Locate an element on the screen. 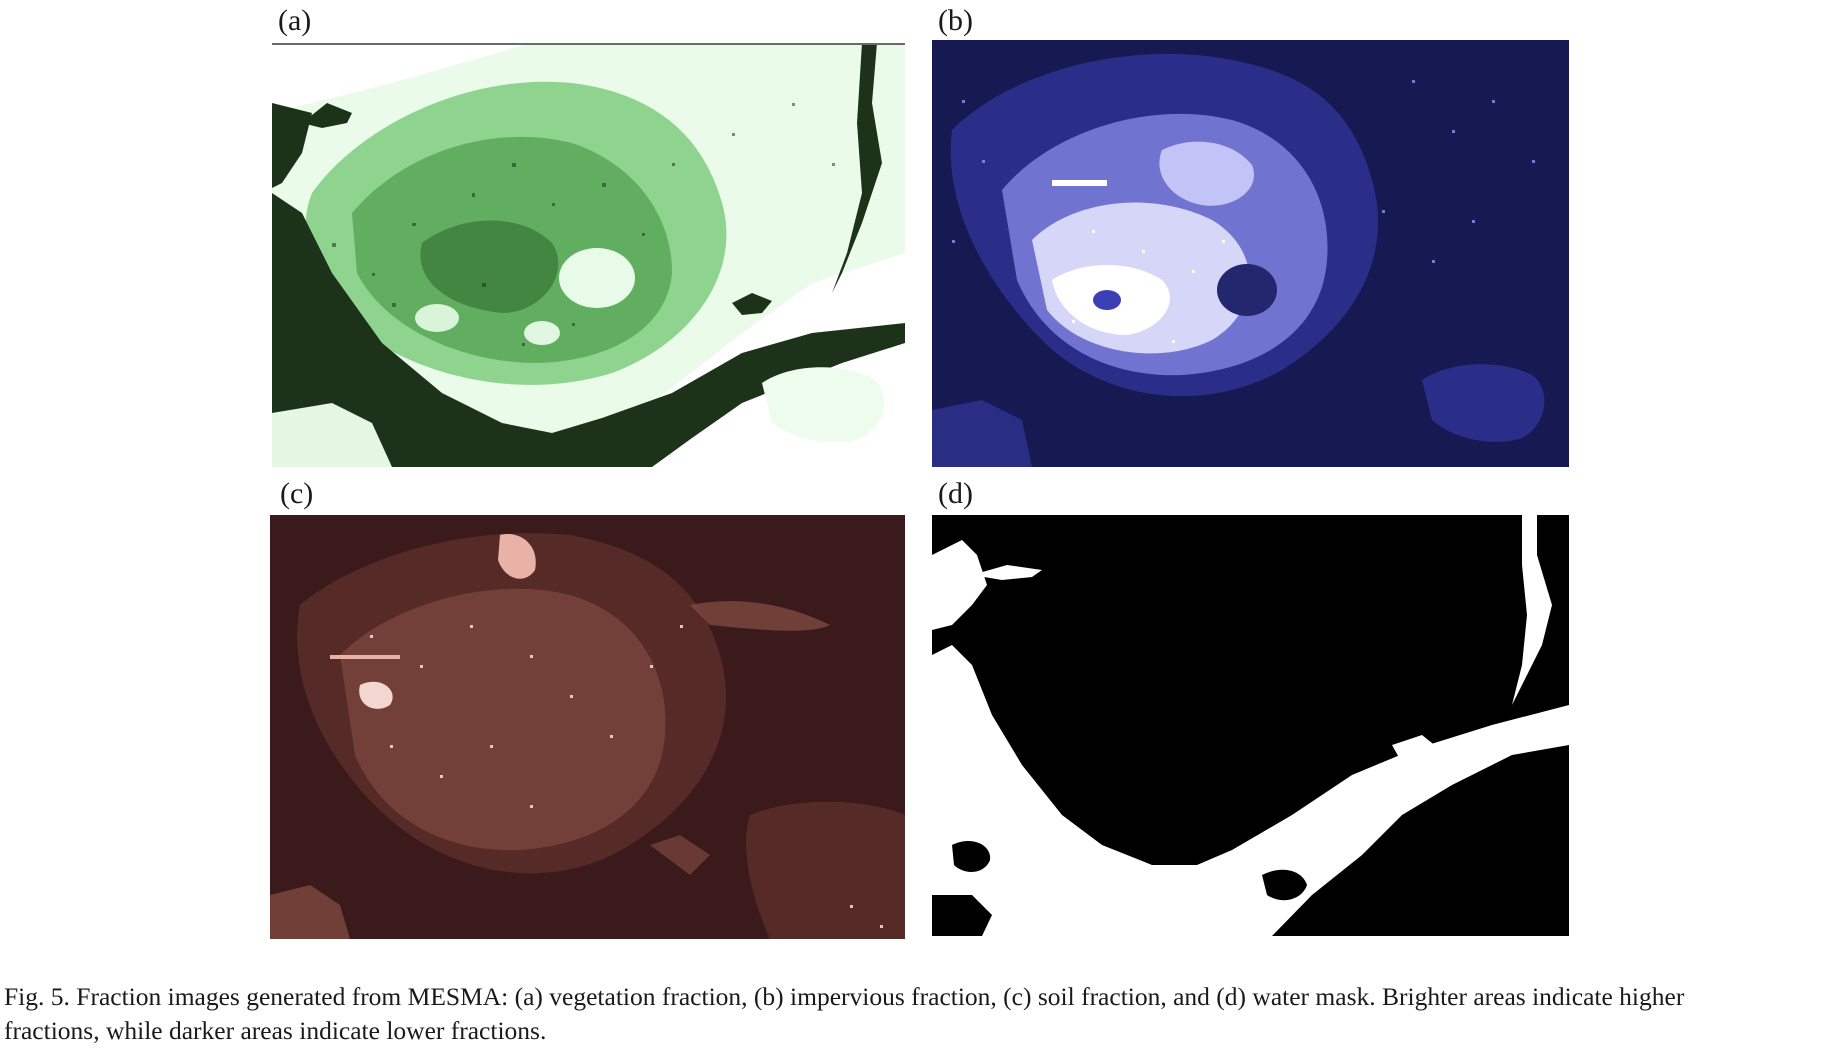 The height and width of the screenshot is (1048, 1842). vegetation-fraction-image is located at coordinates (588, 255).